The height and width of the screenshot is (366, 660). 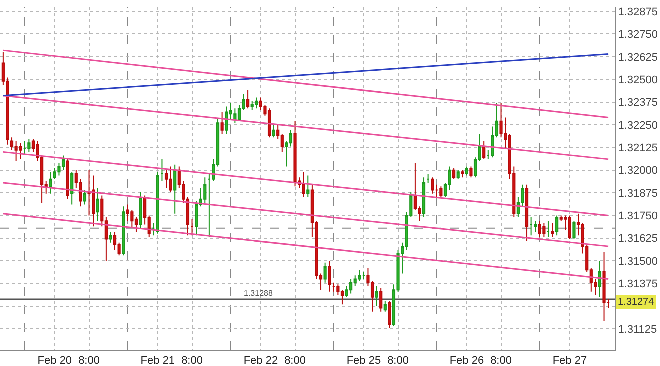 What do you see at coordinates (259, 293) in the screenshot?
I see `ref-line-label: 1.31288` at bounding box center [259, 293].